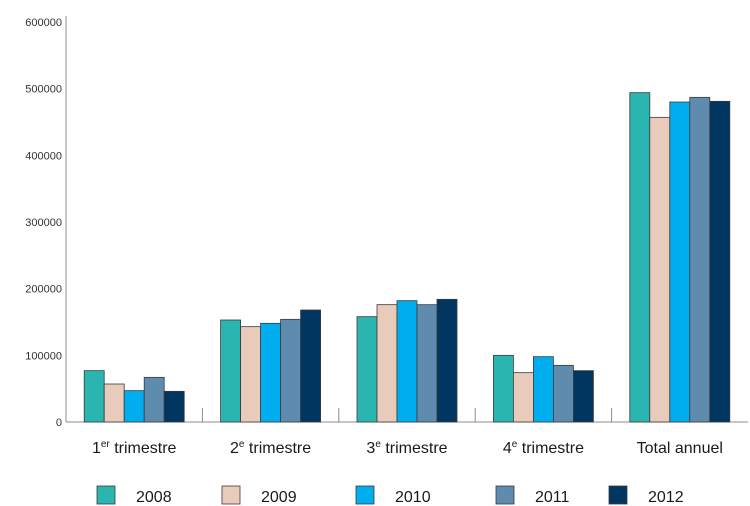  What do you see at coordinates (43, 156) in the screenshot?
I see `y-tick-label: 400000` at bounding box center [43, 156].